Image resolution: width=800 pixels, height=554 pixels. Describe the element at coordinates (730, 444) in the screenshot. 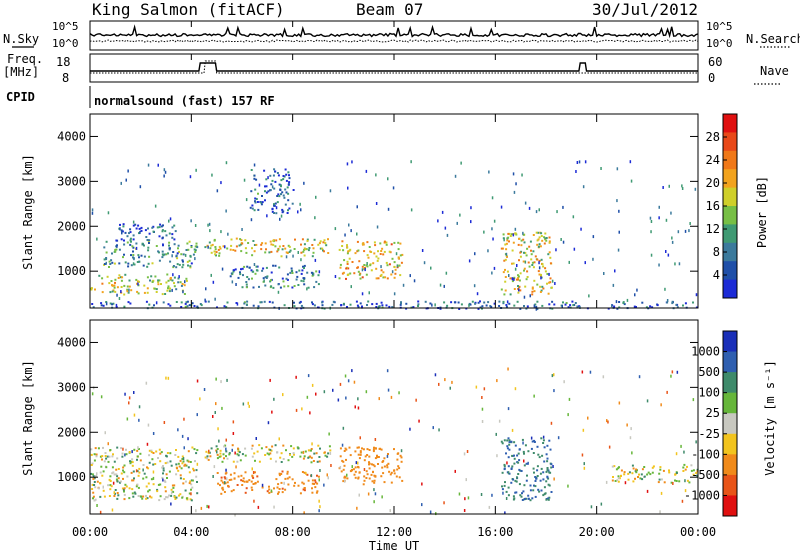

I see `velocity-colorbar-swatch` at that location.